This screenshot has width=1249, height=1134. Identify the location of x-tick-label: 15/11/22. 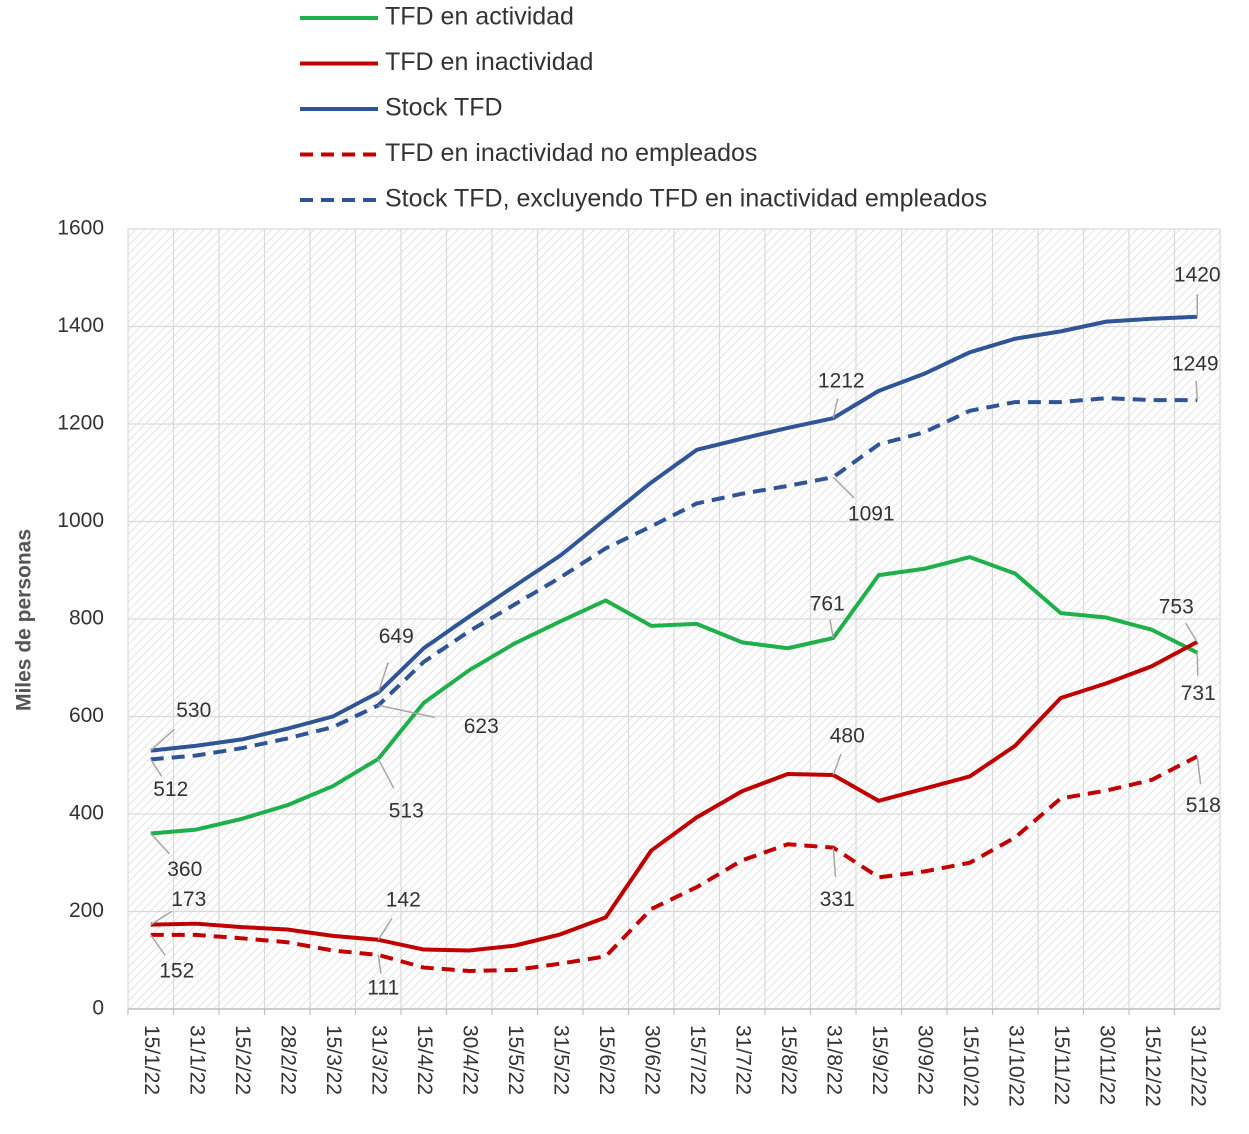
(1061, 1065).